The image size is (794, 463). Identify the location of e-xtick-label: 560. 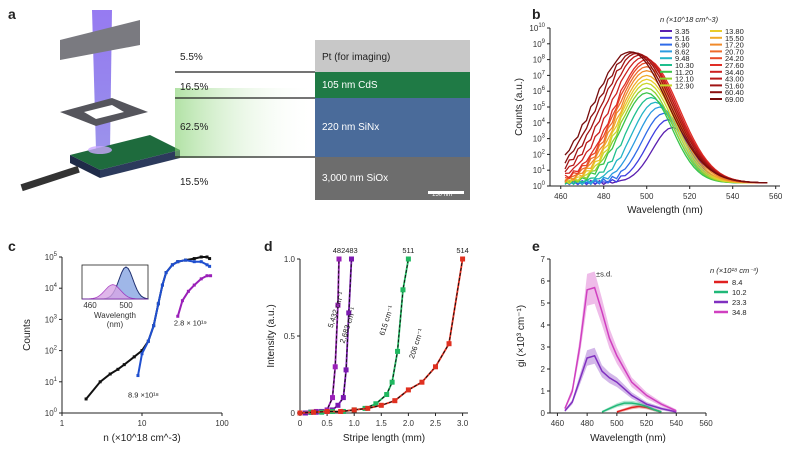
(706, 423).